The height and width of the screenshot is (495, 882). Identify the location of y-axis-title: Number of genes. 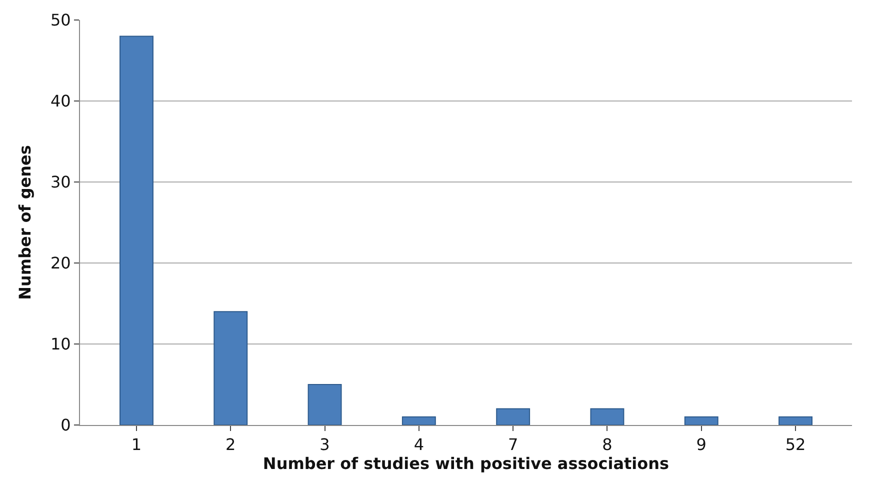
(24, 222).